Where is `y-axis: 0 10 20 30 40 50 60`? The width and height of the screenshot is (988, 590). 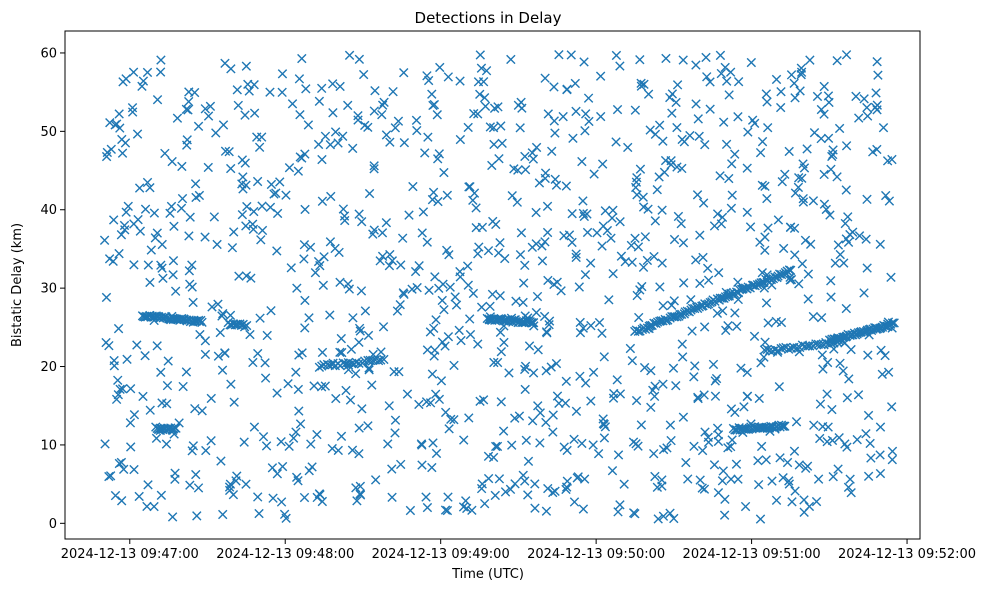 y-axis: 0 10 20 30 40 50 60 is located at coordinates (52, 289).